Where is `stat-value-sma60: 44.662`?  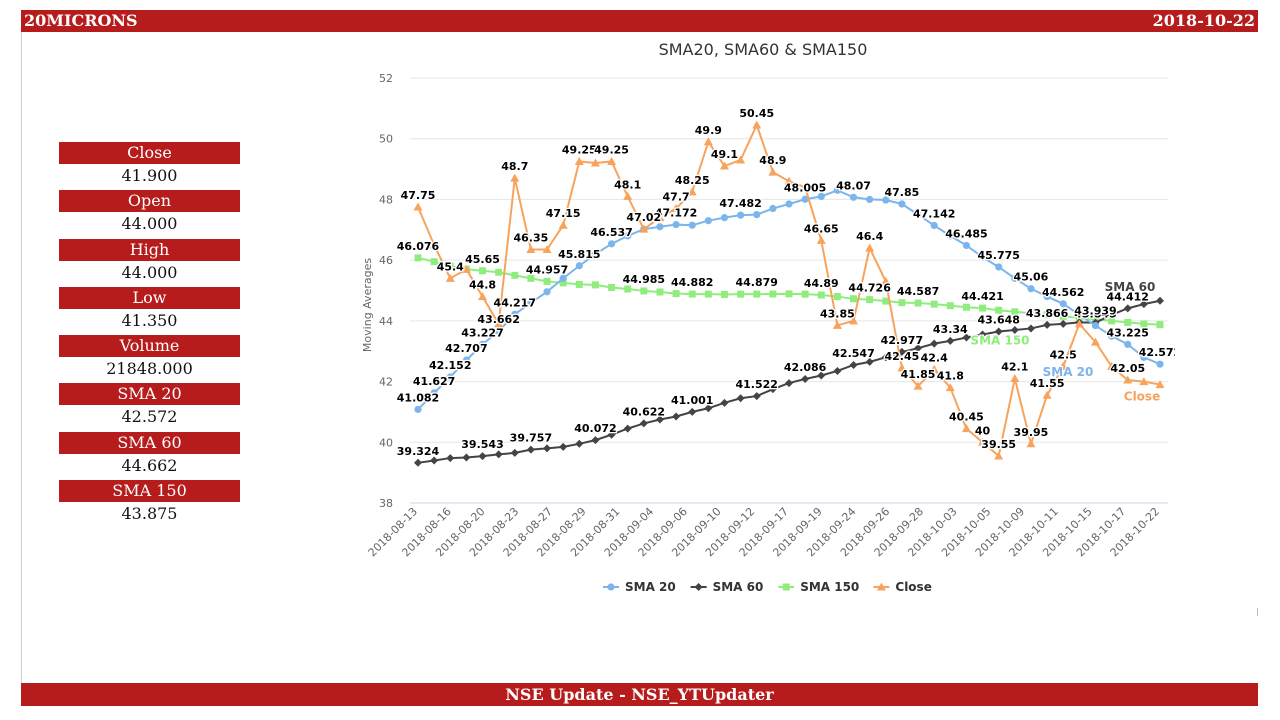
stat-value-sma60: 44.662 is located at coordinates (149, 465).